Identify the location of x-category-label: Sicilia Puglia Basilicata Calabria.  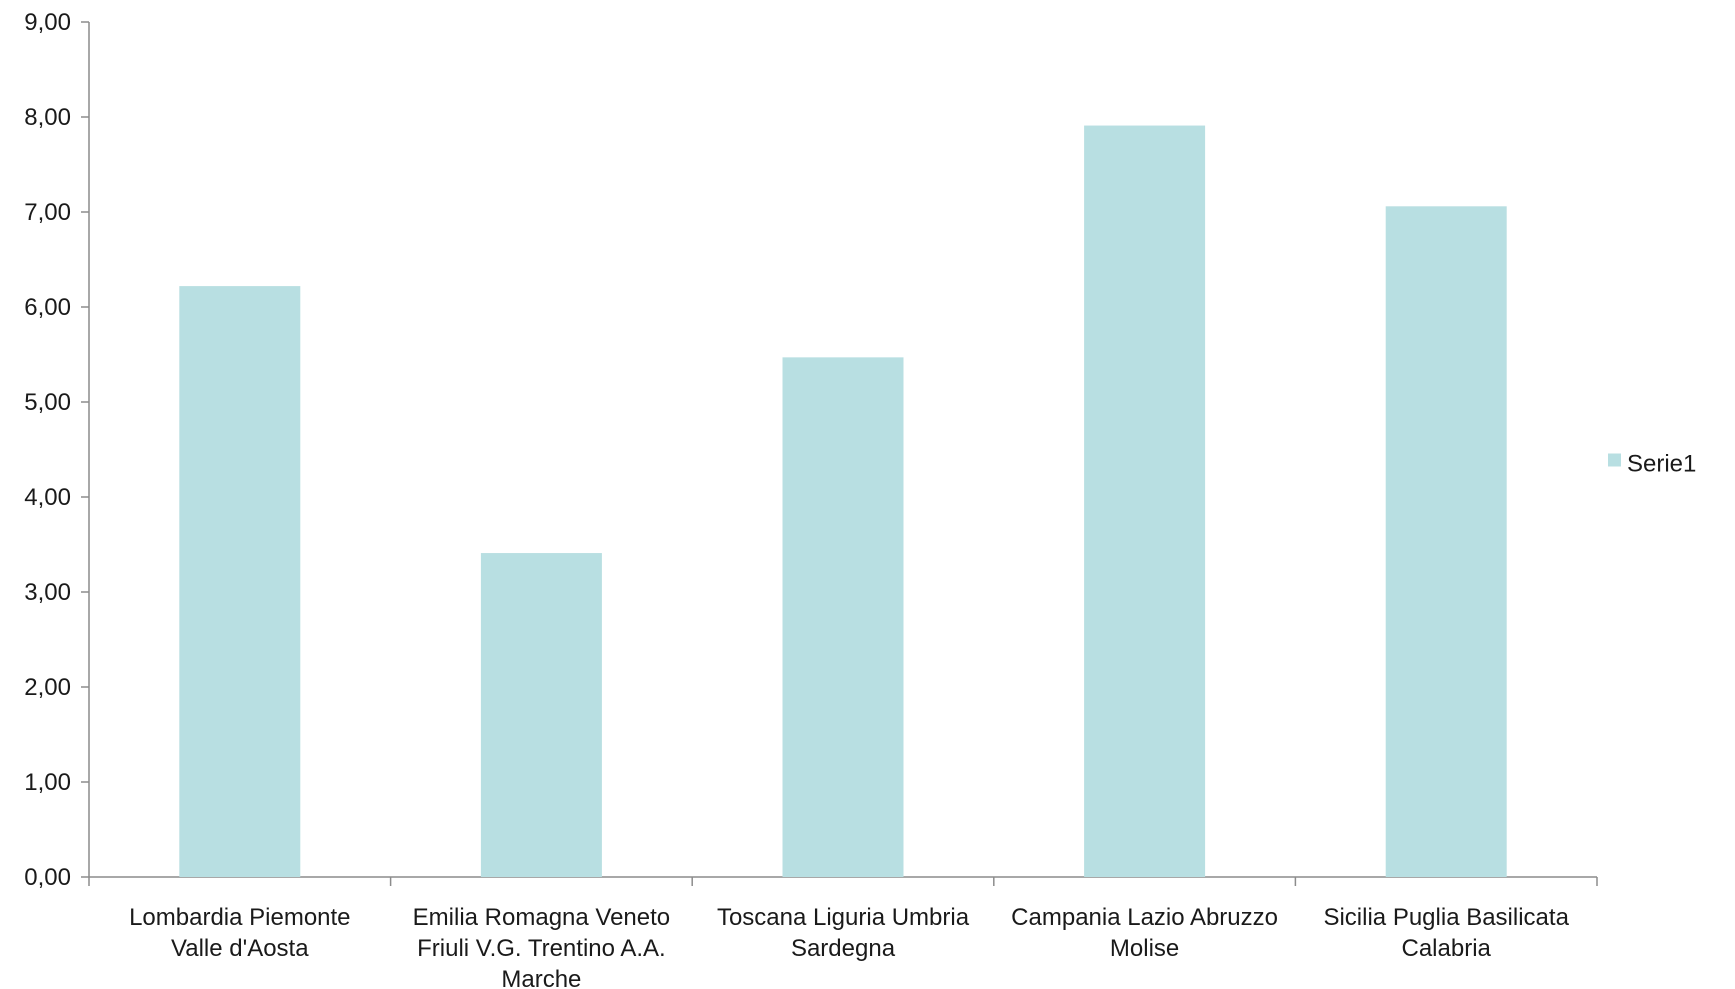
(1446, 933).